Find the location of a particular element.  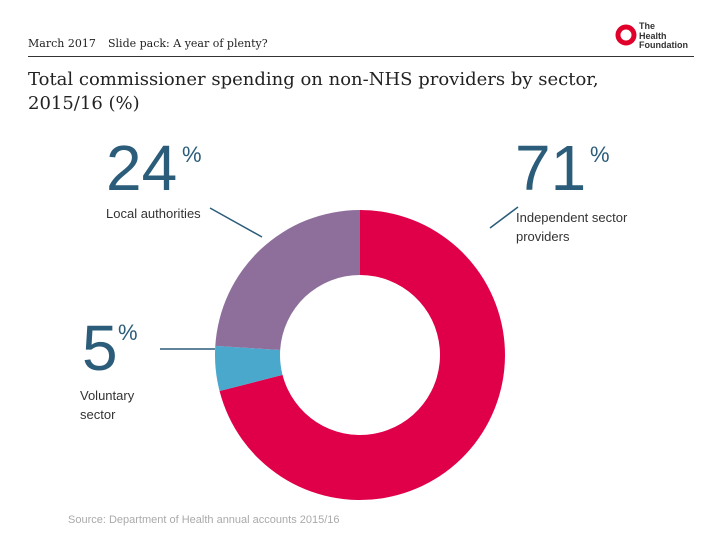

logo-ring-icon is located at coordinates (626, 35).